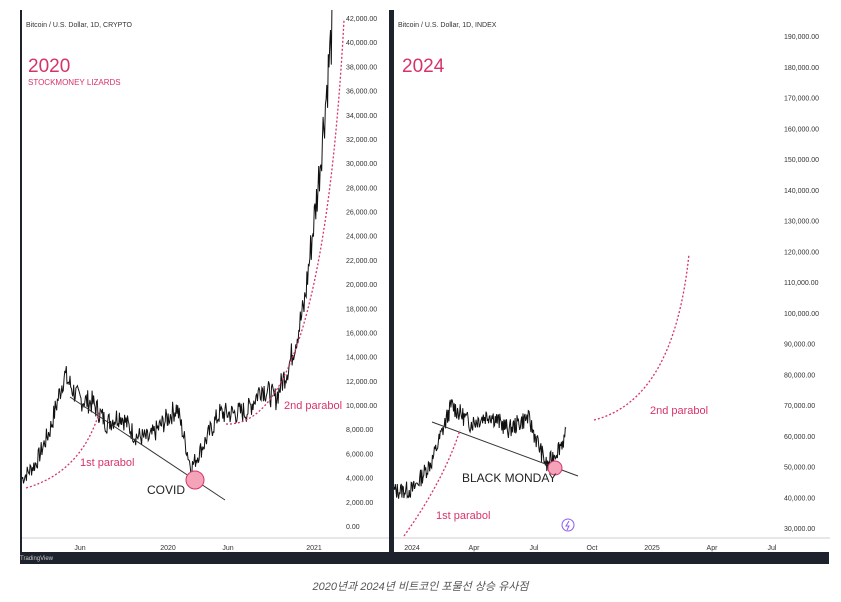 Image resolution: width=841 pixels, height=602 pixels. Describe the element at coordinates (509, 478) in the screenshot. I see `black-monday-label: BLACK MONDAY` at that location.